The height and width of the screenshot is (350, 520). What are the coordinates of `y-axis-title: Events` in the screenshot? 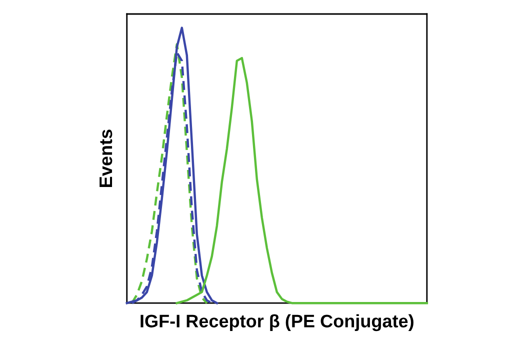 It's located at (106, 158).